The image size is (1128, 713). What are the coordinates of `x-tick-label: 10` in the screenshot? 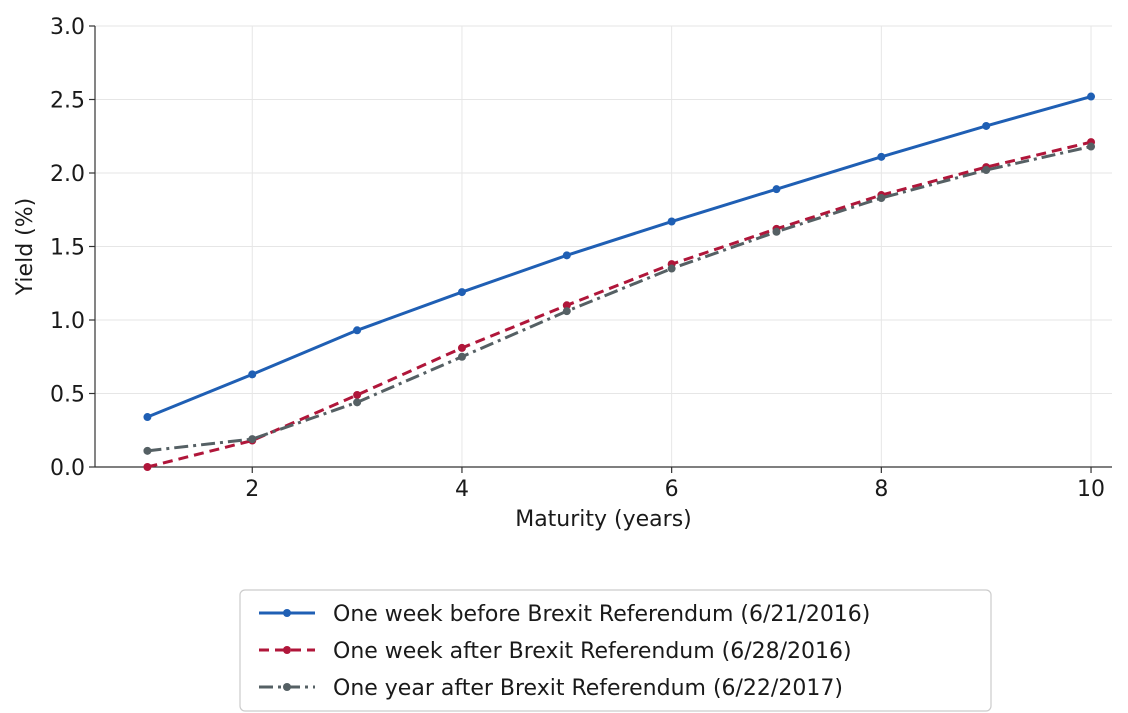 It's located at (1091, 489).